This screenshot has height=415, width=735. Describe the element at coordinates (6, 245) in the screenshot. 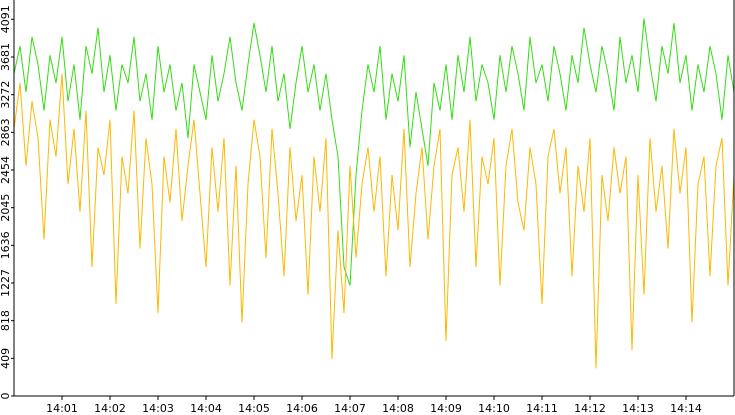

I see `y-tick-label: 1636` at that location.